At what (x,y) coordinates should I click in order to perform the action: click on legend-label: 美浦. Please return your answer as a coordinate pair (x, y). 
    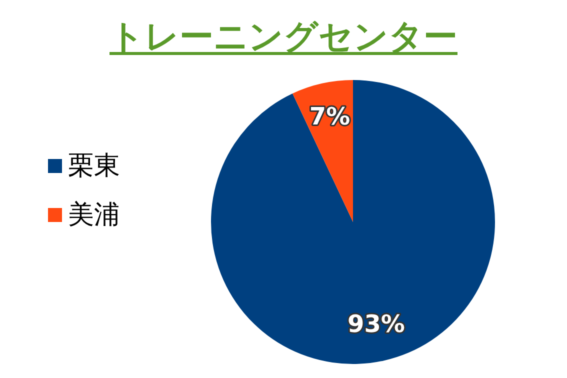
    Looking at the image, I should click on (94, 215).